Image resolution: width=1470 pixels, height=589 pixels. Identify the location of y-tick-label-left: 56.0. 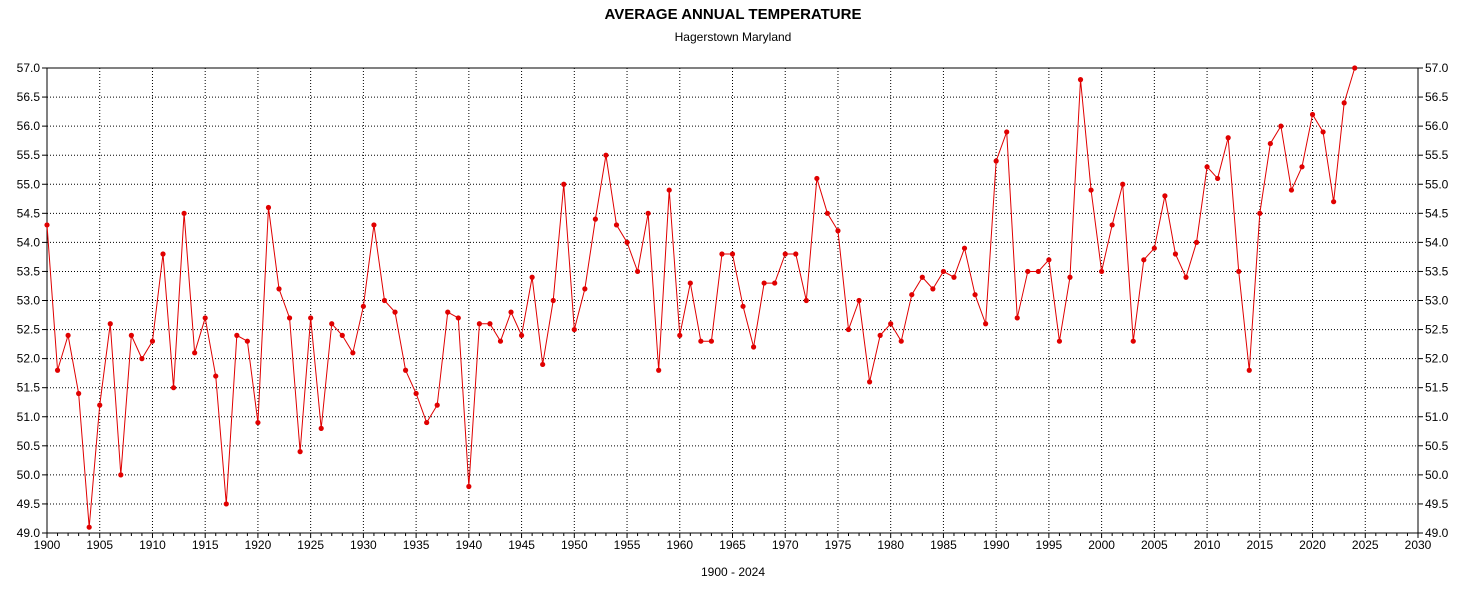
(29, 126).